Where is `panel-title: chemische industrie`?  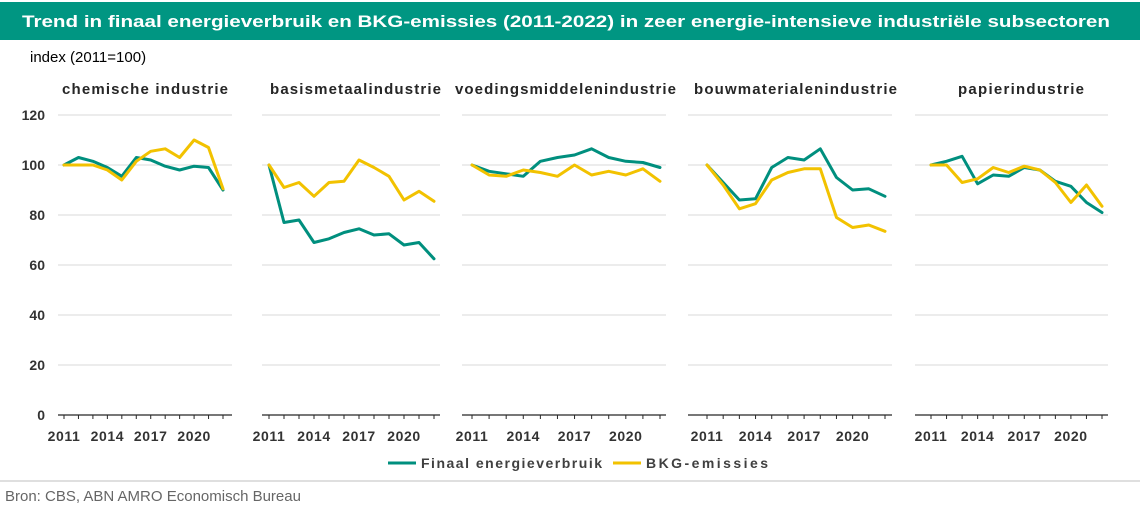 panel-title: chemische industrie is located at coordinates (145, 89).